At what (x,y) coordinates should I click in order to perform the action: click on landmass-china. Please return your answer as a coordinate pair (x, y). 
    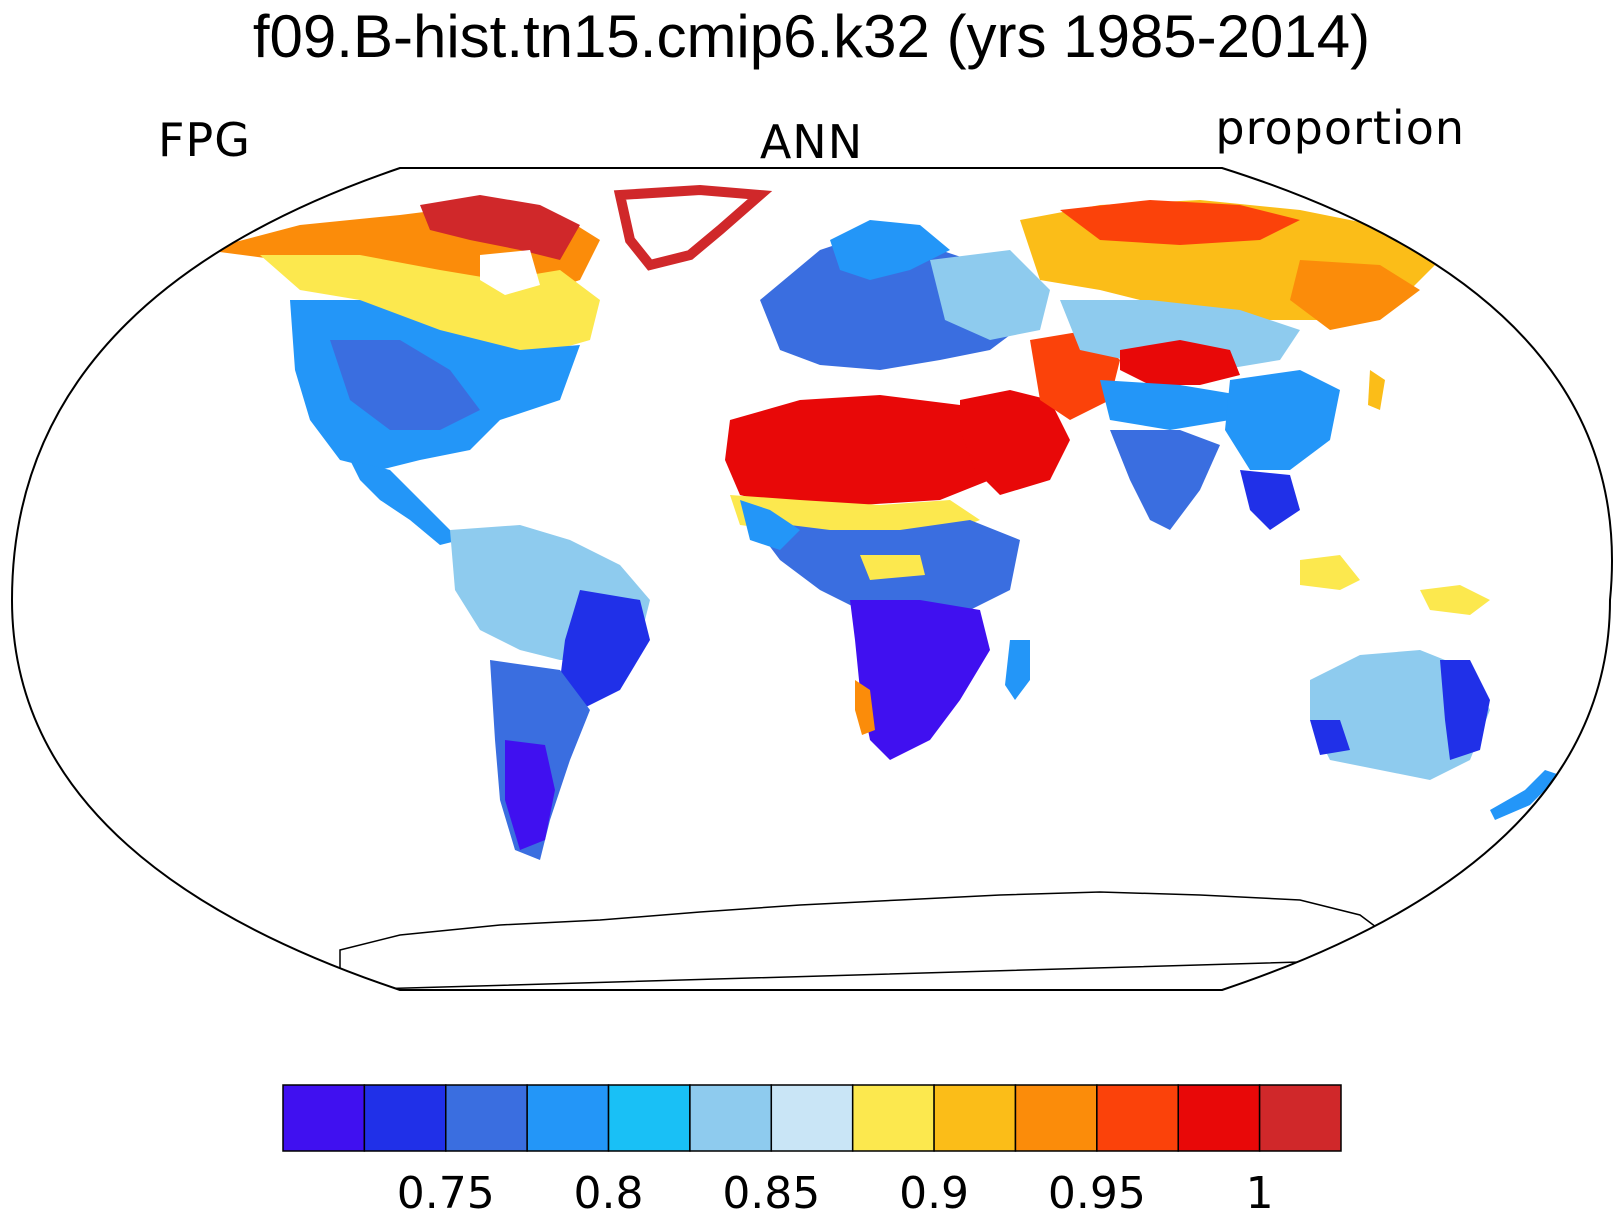
    Looking at the image, I should click on (1282, 420).